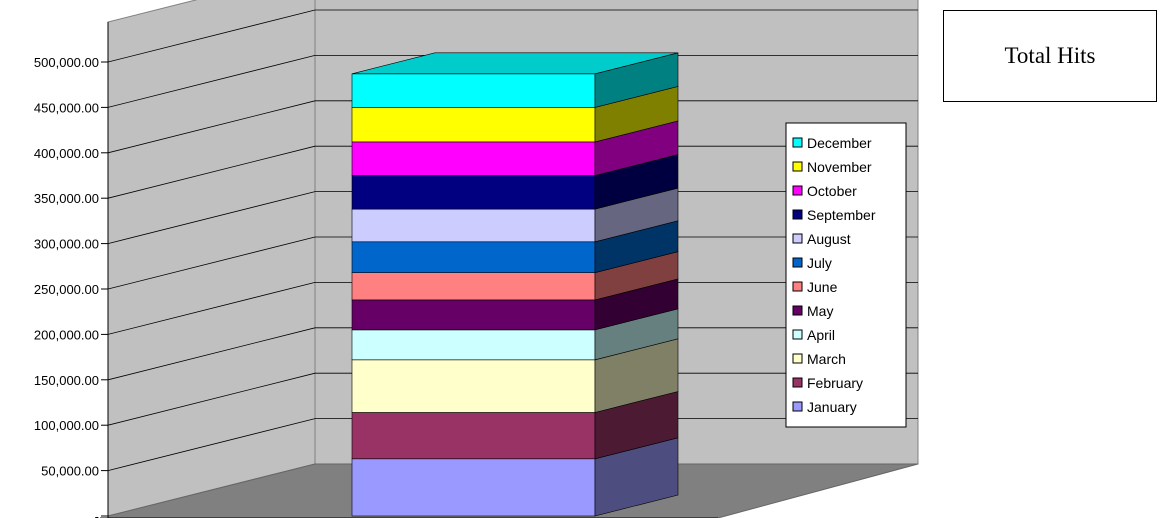  Describe the element at coordinates (66, 107) in the screenshot. I see `y-tick-label: 450,000.00` at that location.